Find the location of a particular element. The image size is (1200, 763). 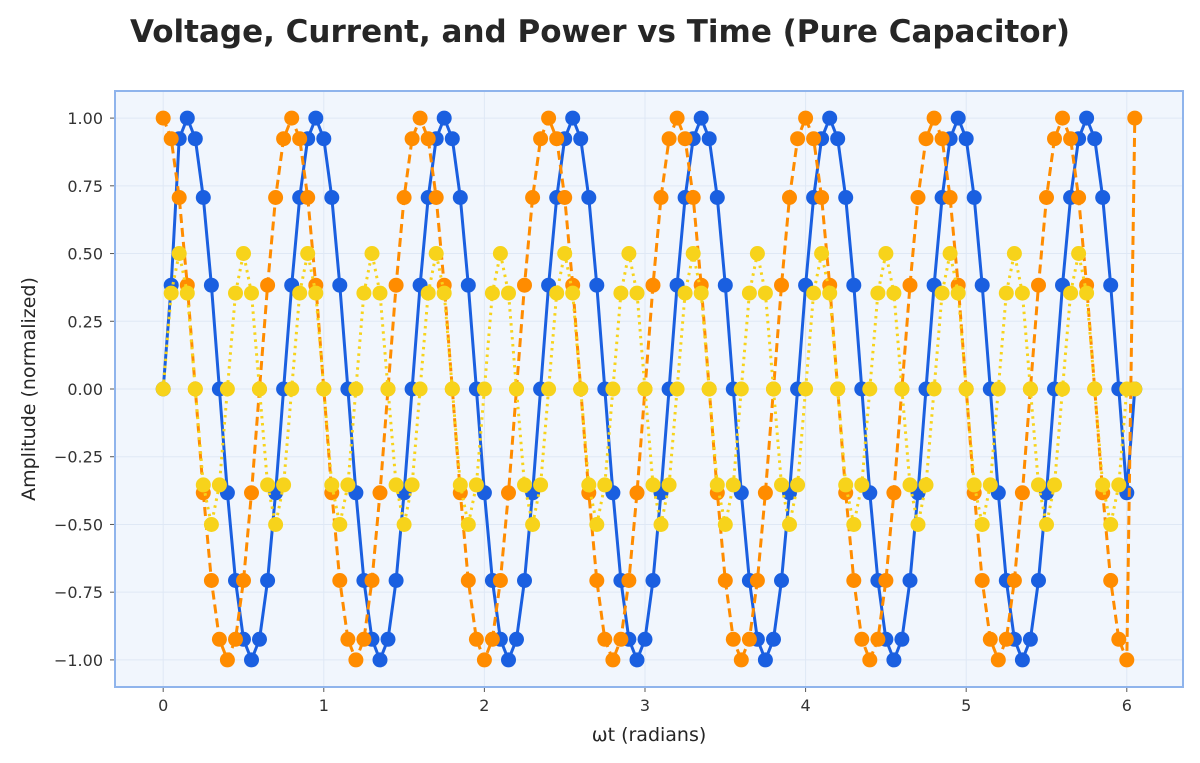

y-tick-label: −1.00 is located at coordinates (78, 660).